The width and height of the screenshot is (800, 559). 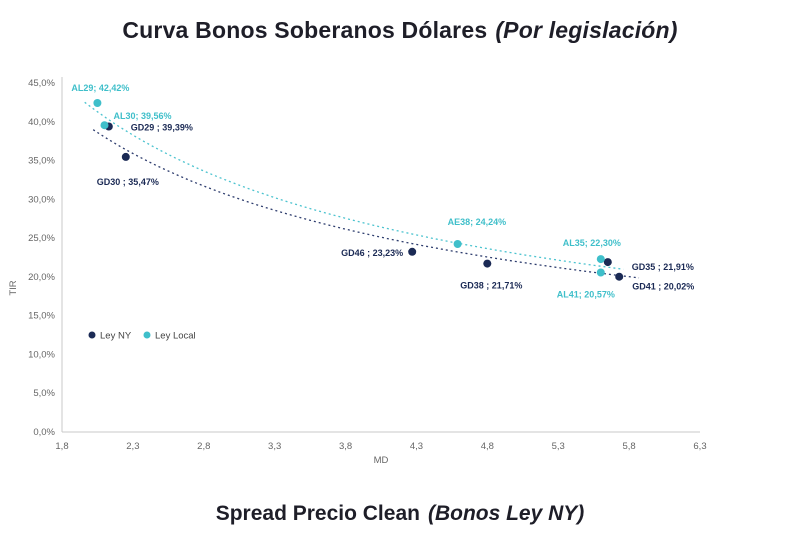 What do you see at coordinates (699, 446) in the screenshot?
I see `x-tick-label: 6,3` at bounding box center [699, 446].